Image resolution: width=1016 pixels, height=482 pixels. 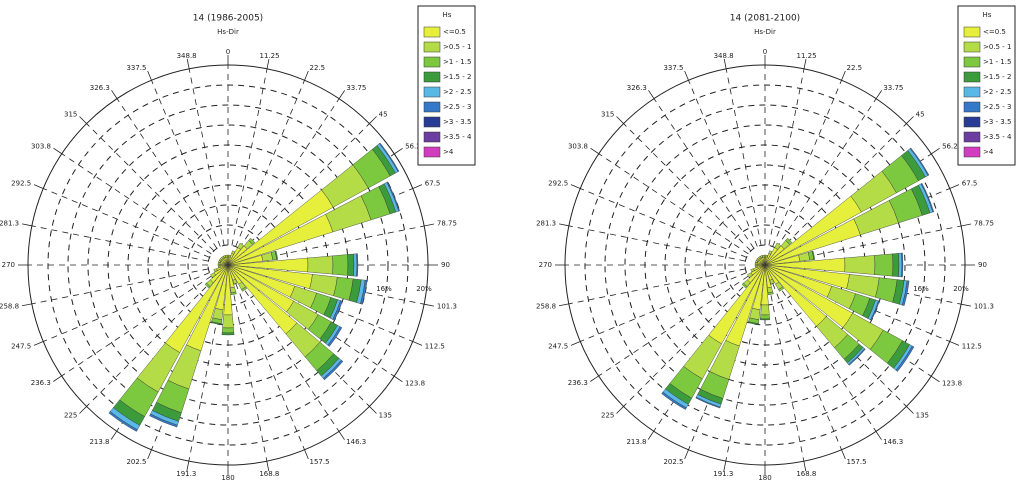 I want to click on chart-title: 14 (1986-2005), so click(x=228, y=19).